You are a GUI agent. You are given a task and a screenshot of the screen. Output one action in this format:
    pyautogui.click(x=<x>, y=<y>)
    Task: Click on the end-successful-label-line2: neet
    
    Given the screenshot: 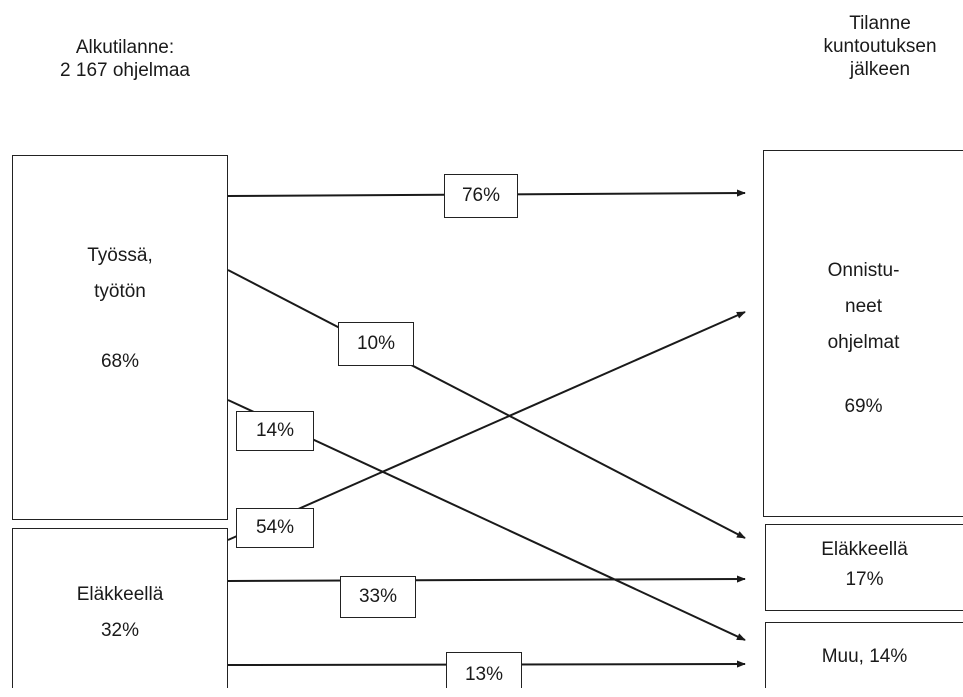 What is the action you would take?
    pyautogui.click(x=863, y=306)
    